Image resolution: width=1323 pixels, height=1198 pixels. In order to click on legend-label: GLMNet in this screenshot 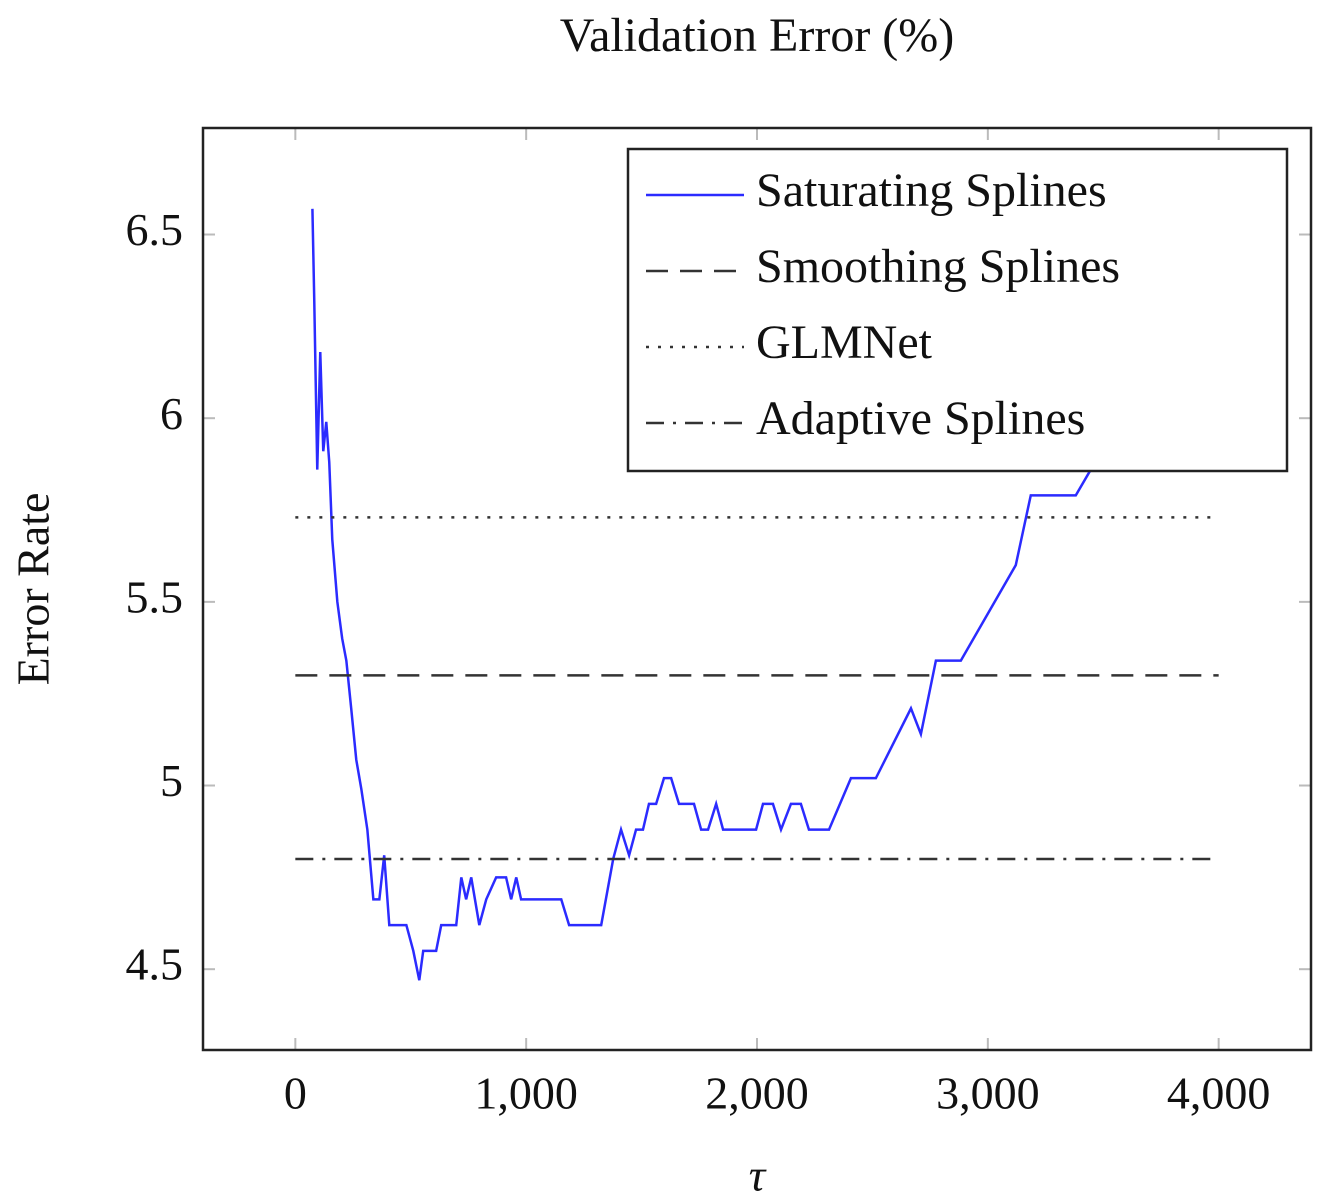, I will do `click(844, 342)`.